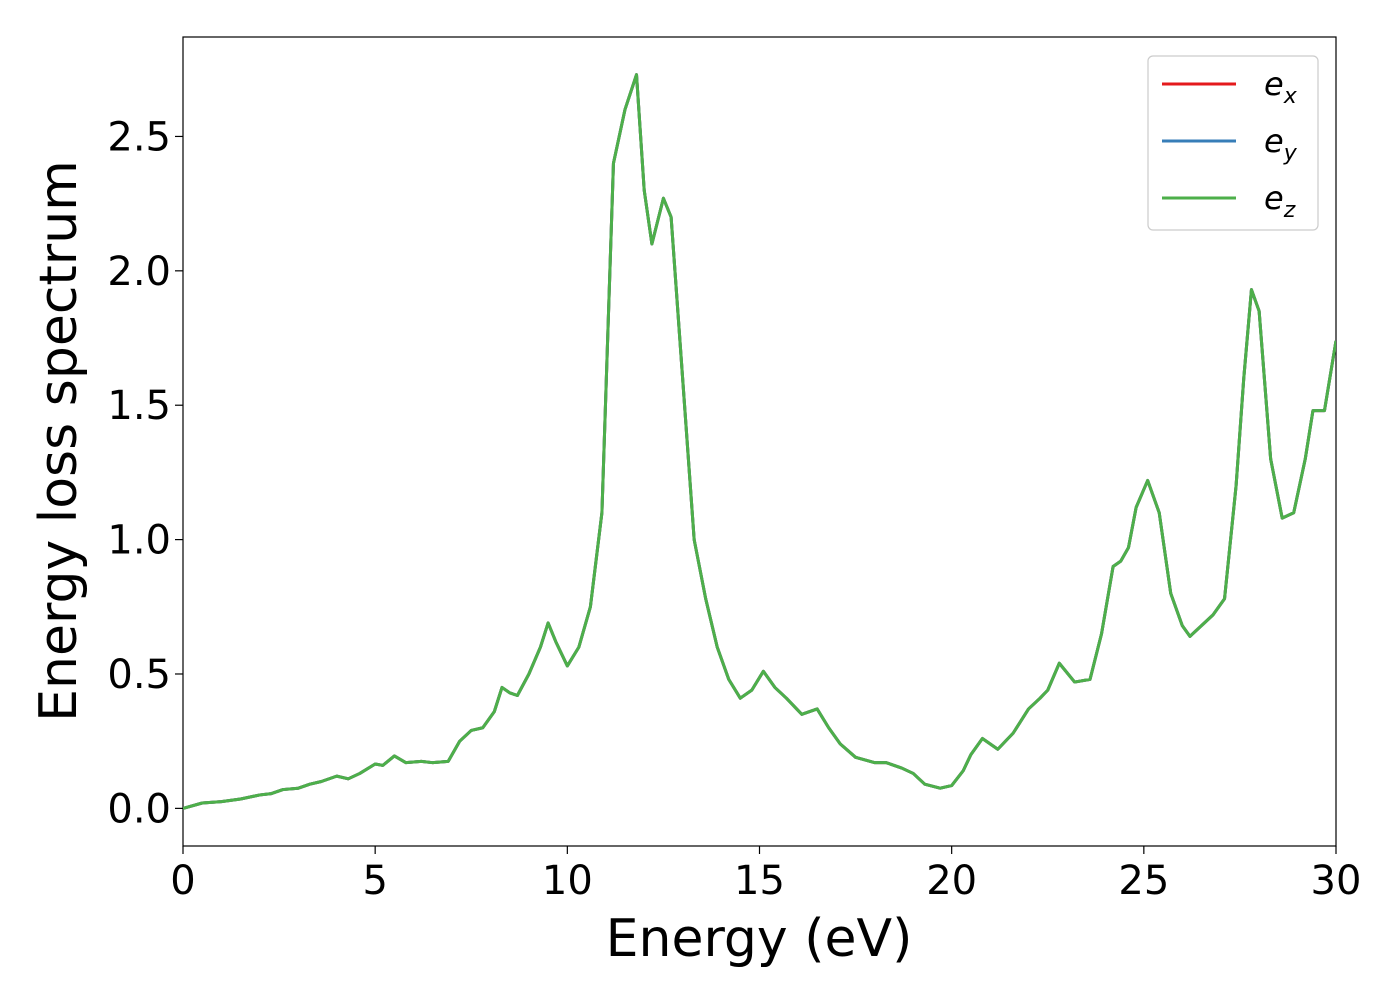 This screenshot has height=1000, width=1400. What do you see at coordinates (1281, 87) in the screenshot?
I see `legend-label: ex` at bounding box center [1281, 87].